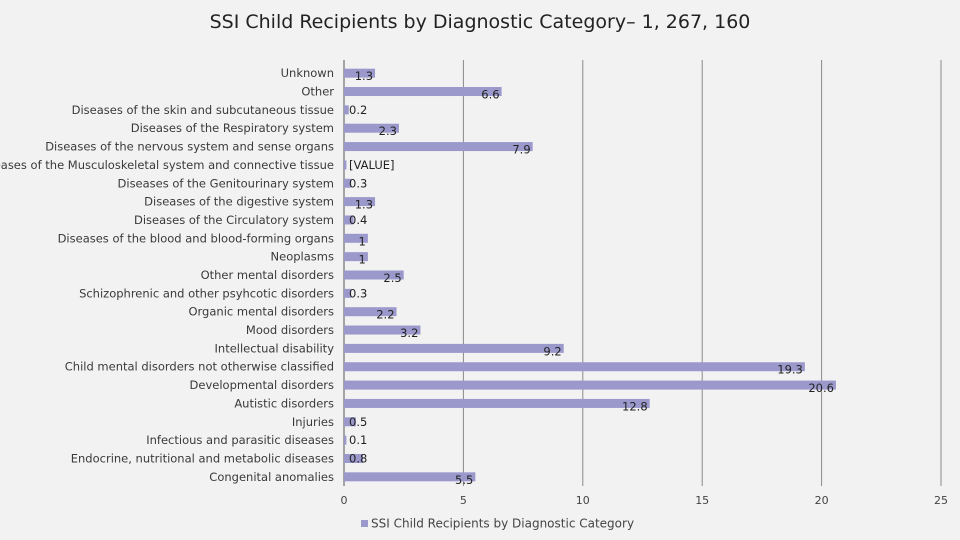 This screenshot has width=960, height=540. Describe the element at coordinates (317, 92) in the screenshot. I see `category-label: Other` at that location.